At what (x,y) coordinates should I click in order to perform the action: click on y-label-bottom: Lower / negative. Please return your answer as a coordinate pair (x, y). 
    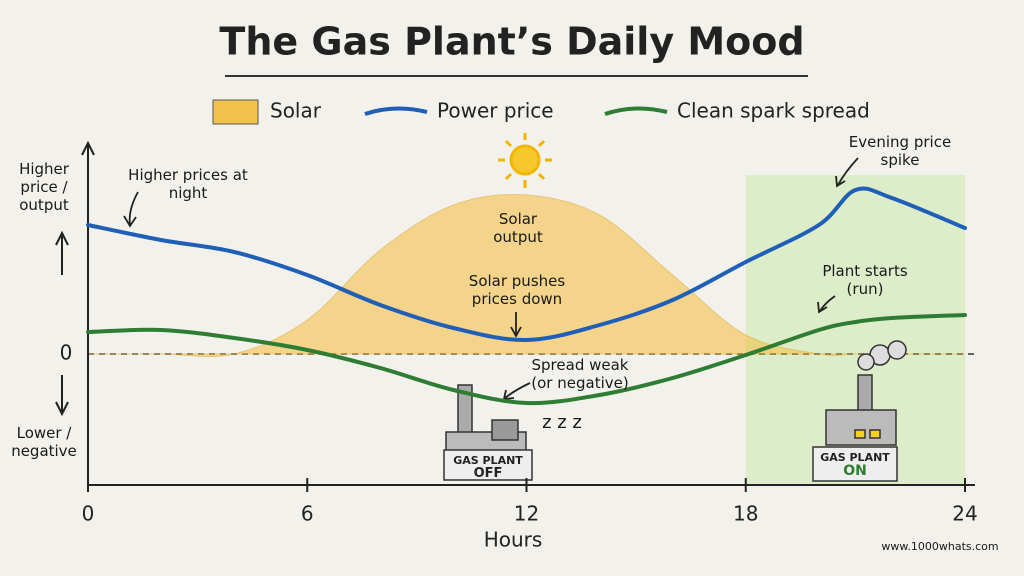
    Looking at the image, I should click on (44, 442).